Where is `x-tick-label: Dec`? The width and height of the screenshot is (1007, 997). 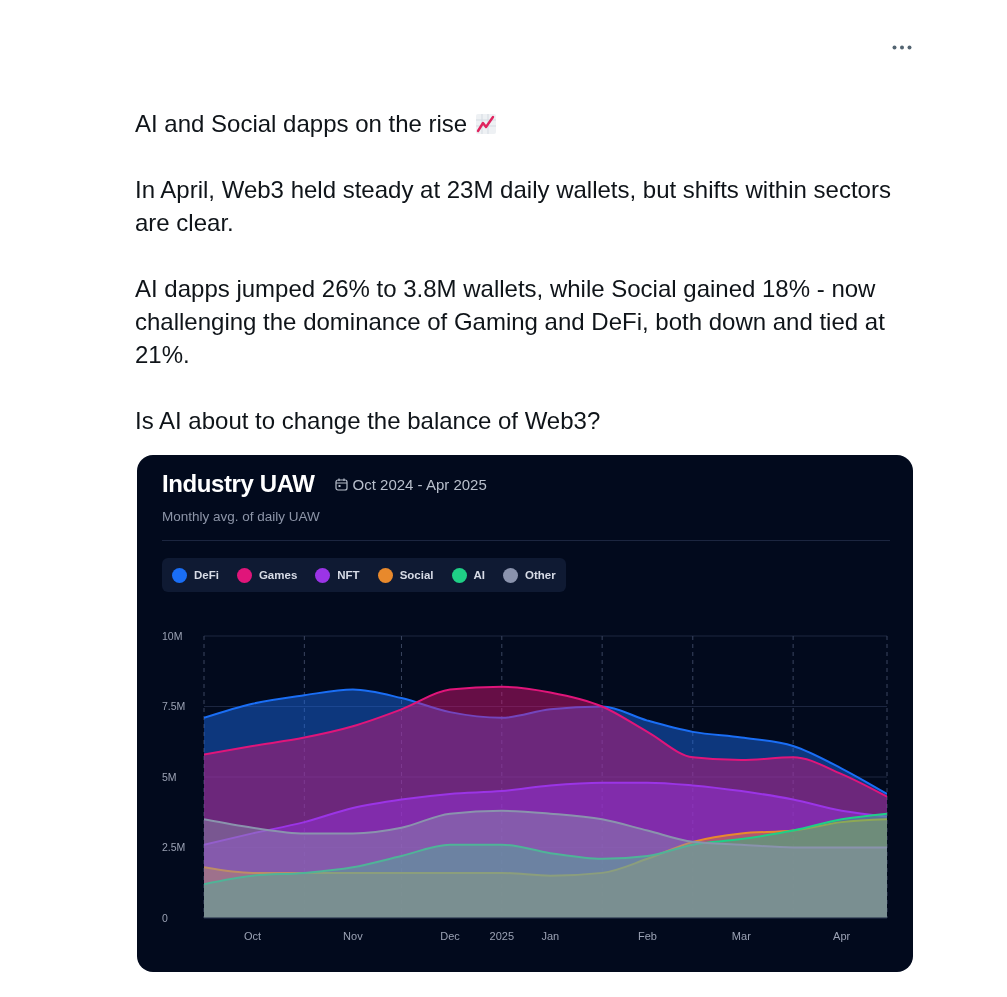
x-tick-label: Dec is located at coordinates (450, 936).